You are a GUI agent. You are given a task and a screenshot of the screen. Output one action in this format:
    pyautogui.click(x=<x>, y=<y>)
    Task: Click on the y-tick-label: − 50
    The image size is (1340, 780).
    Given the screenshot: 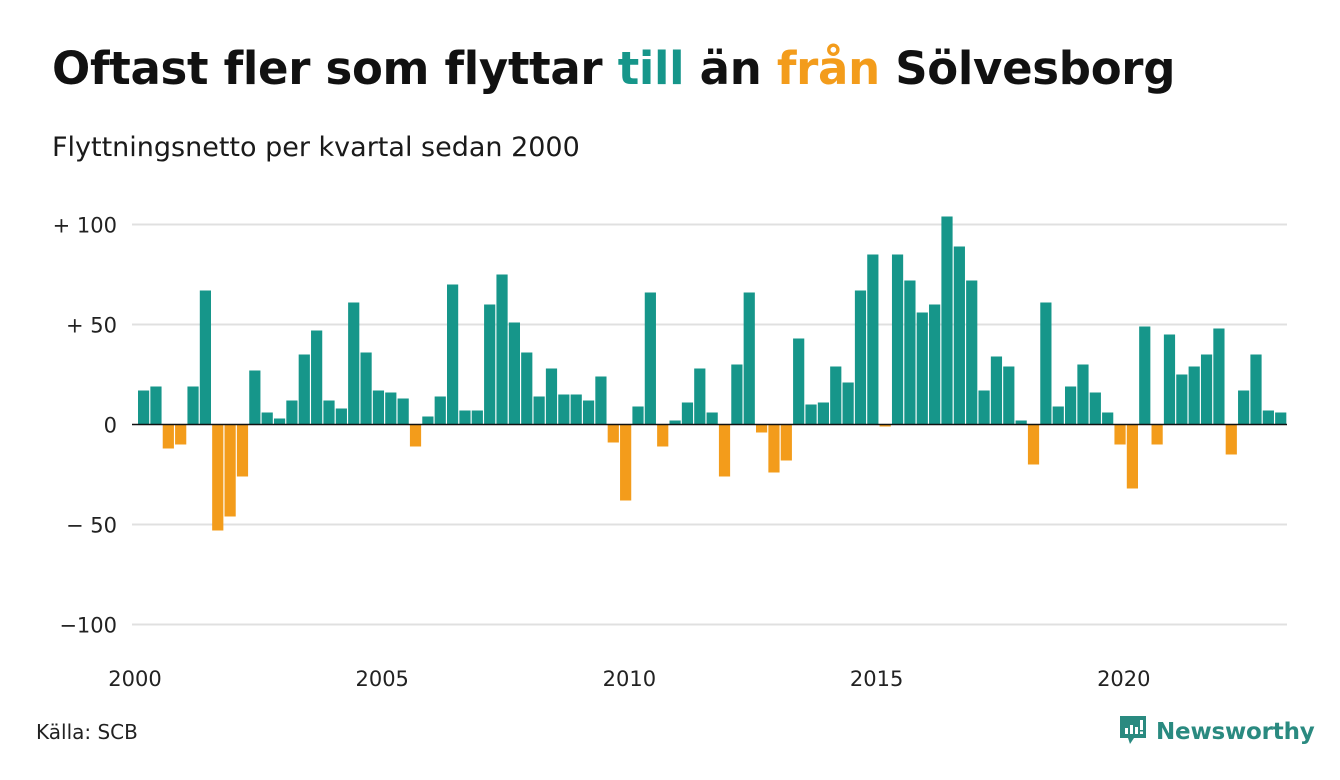 What is the action you would take?
    pyautogui.click(x=91, y=526)
    